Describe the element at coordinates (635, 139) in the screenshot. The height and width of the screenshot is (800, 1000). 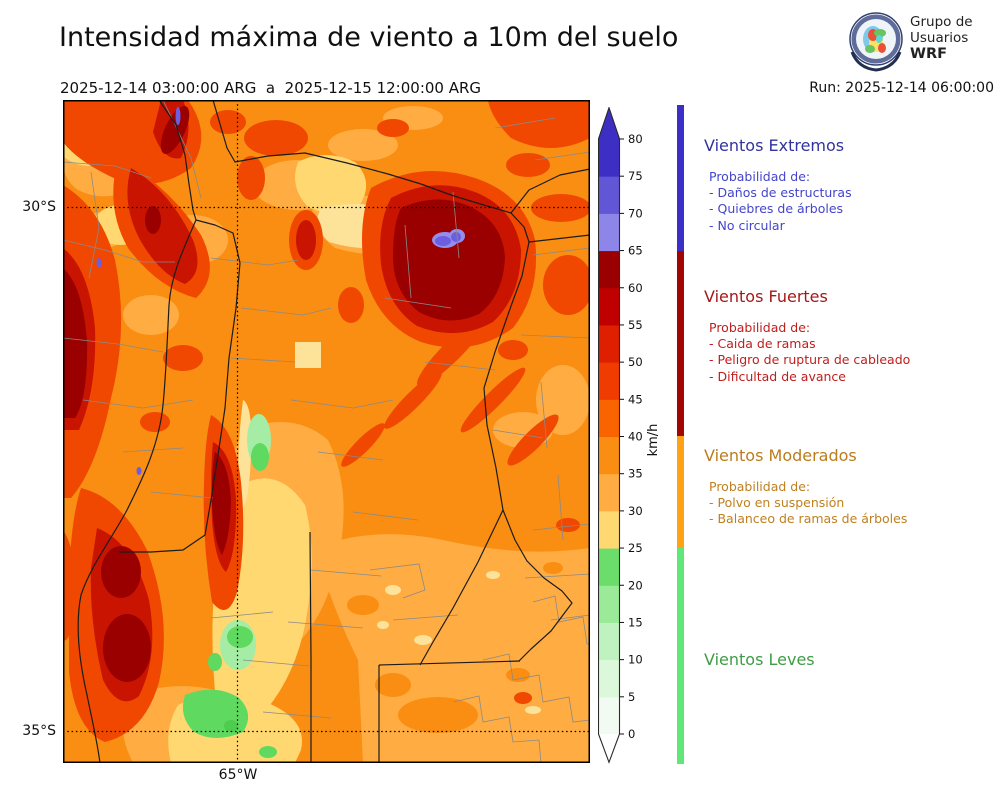
I see `svg-text: 80` at that location.